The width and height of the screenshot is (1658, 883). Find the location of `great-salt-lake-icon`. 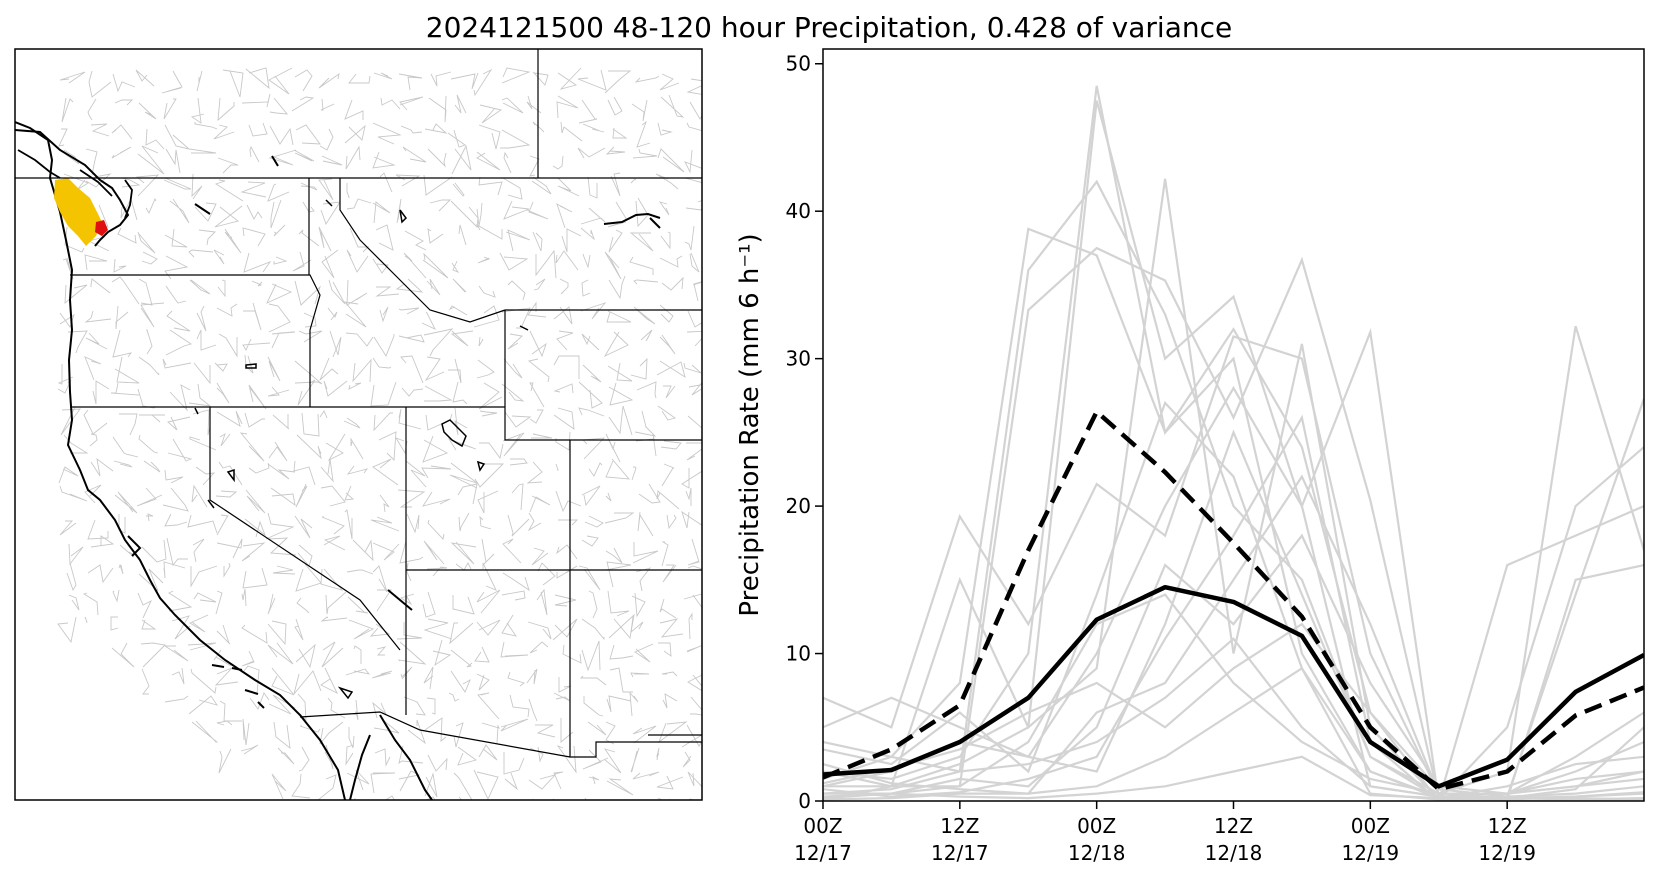

great-salt-lake-icon is located at coordinates (454, 433).